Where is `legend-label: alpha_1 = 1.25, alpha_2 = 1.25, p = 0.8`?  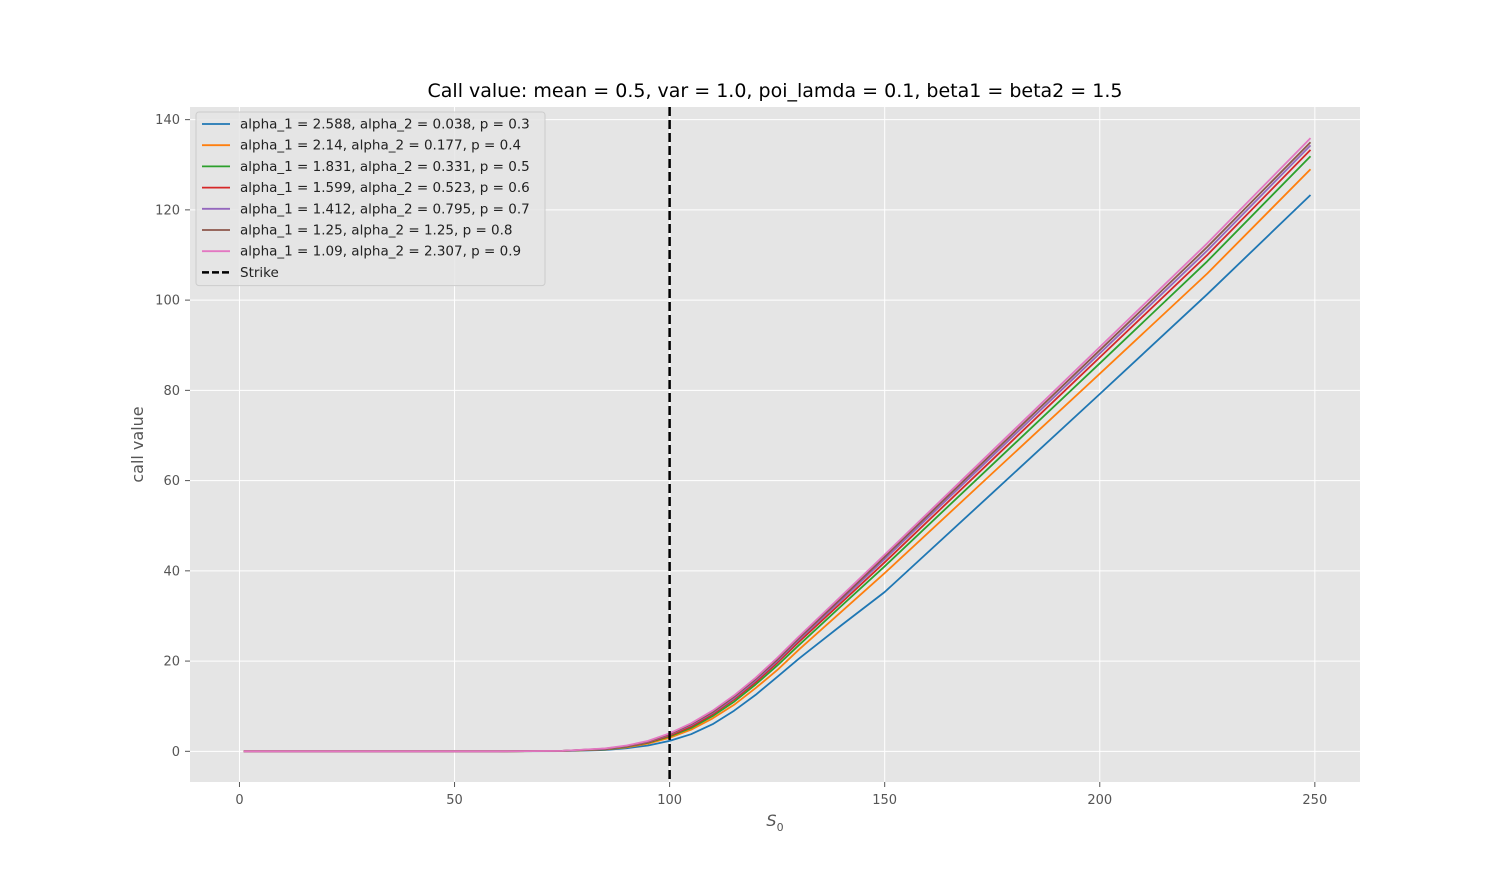 legend-label: alpha_1 = 1.25, alpha_2 = 1.25, p = 0.8 is located at coordinates (376, 231).